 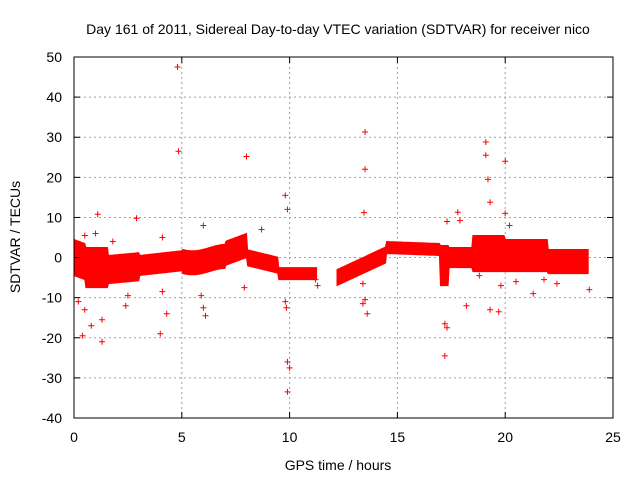 I want to click on y-tick-label: 20, so click(x=54, y=177).